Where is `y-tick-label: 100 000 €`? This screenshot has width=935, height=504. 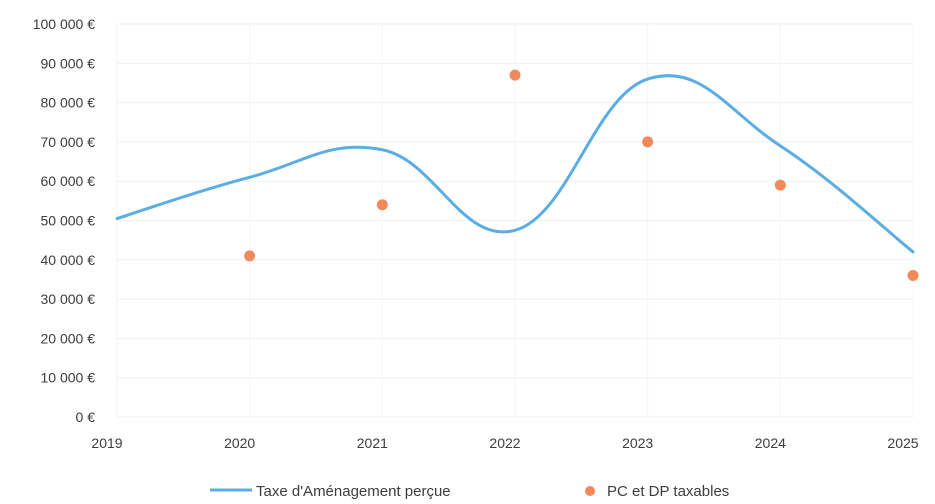 y-tick-label: 100 000 € is located at coordinates (64, 24).